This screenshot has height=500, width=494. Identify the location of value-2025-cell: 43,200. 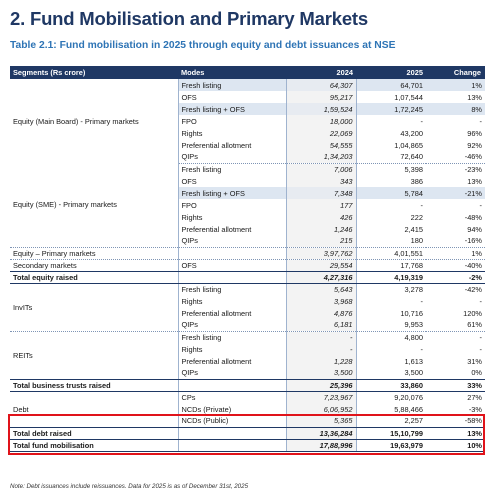
(411, 133).